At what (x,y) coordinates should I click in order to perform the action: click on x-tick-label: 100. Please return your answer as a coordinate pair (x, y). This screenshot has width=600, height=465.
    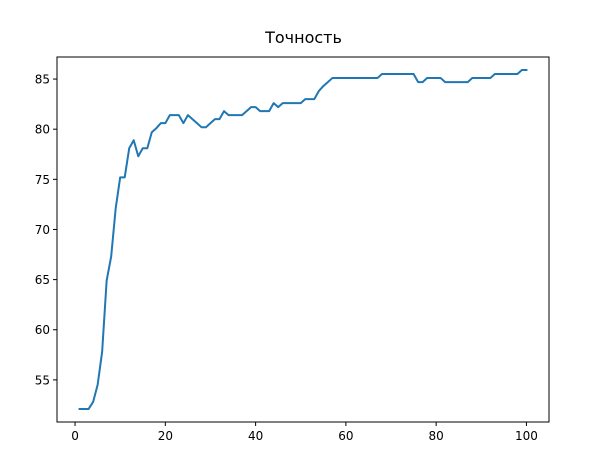
    Looking at the image, I should click on (526, 436).